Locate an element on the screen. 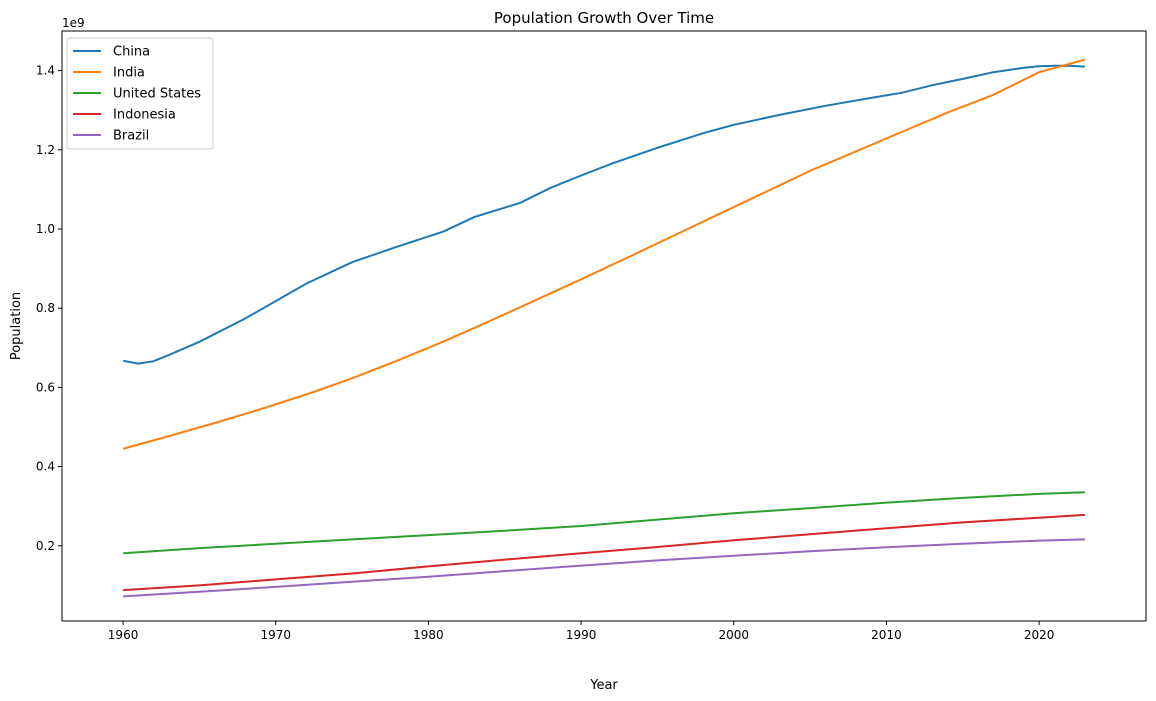 This screenshot has width=1156, height=701. y-tick-label: 0.4 is located at coordinates (45, 467).